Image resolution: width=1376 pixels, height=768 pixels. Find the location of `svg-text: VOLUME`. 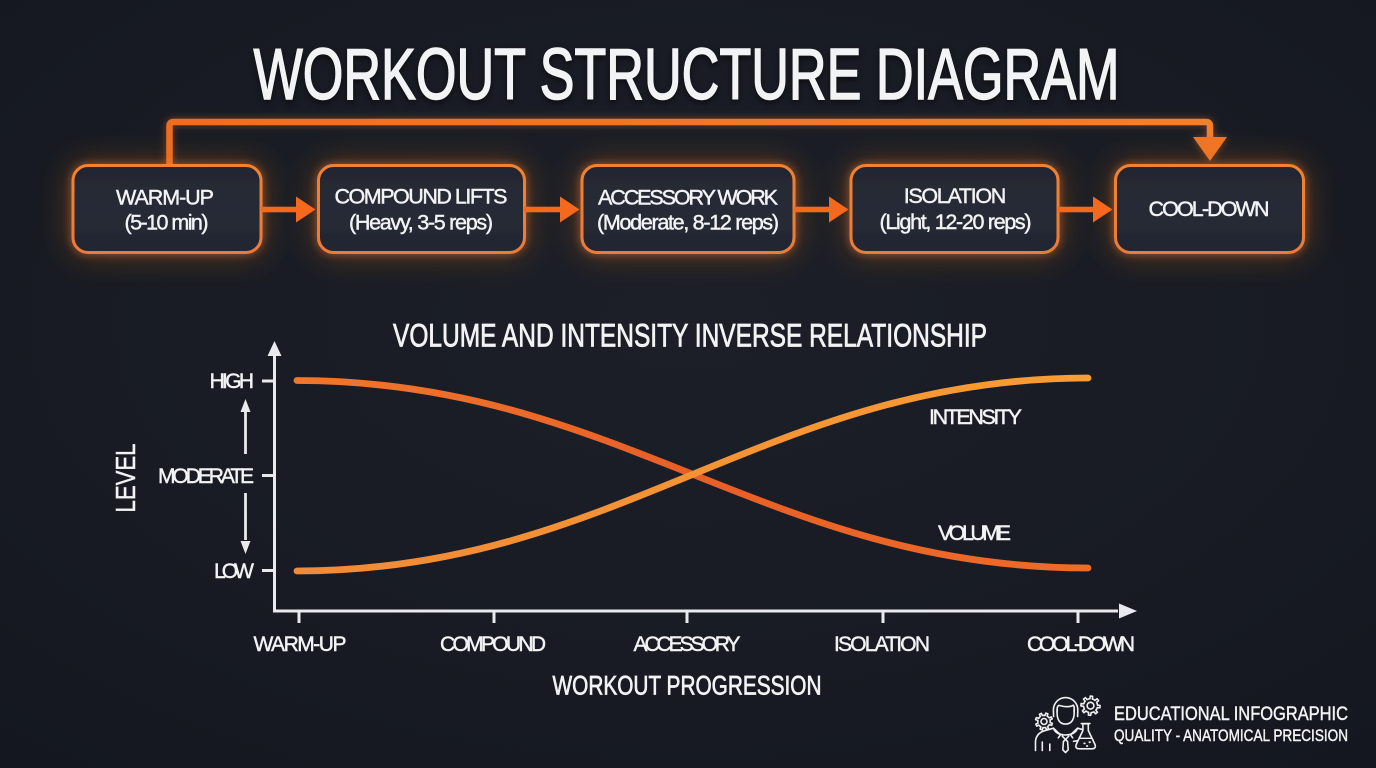

svg-text: VOLUME is located at coordinates (974, 533).